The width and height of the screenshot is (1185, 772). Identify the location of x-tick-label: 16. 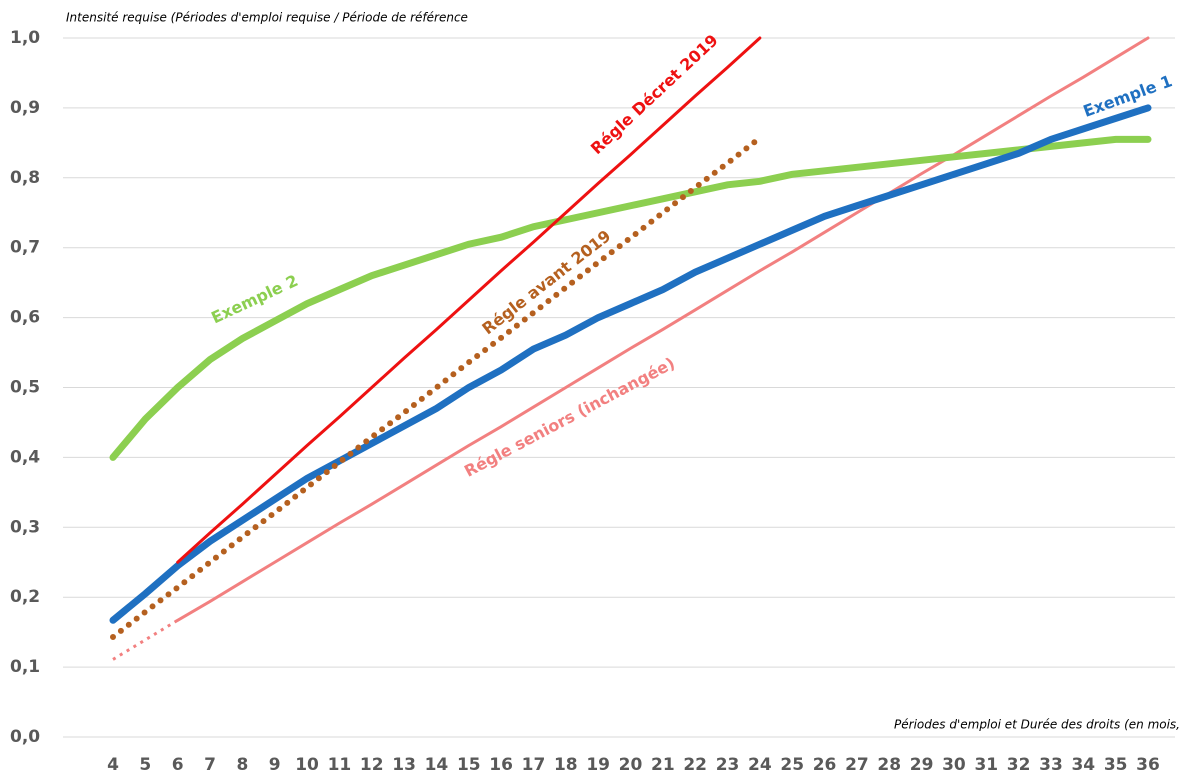
(501, 763).